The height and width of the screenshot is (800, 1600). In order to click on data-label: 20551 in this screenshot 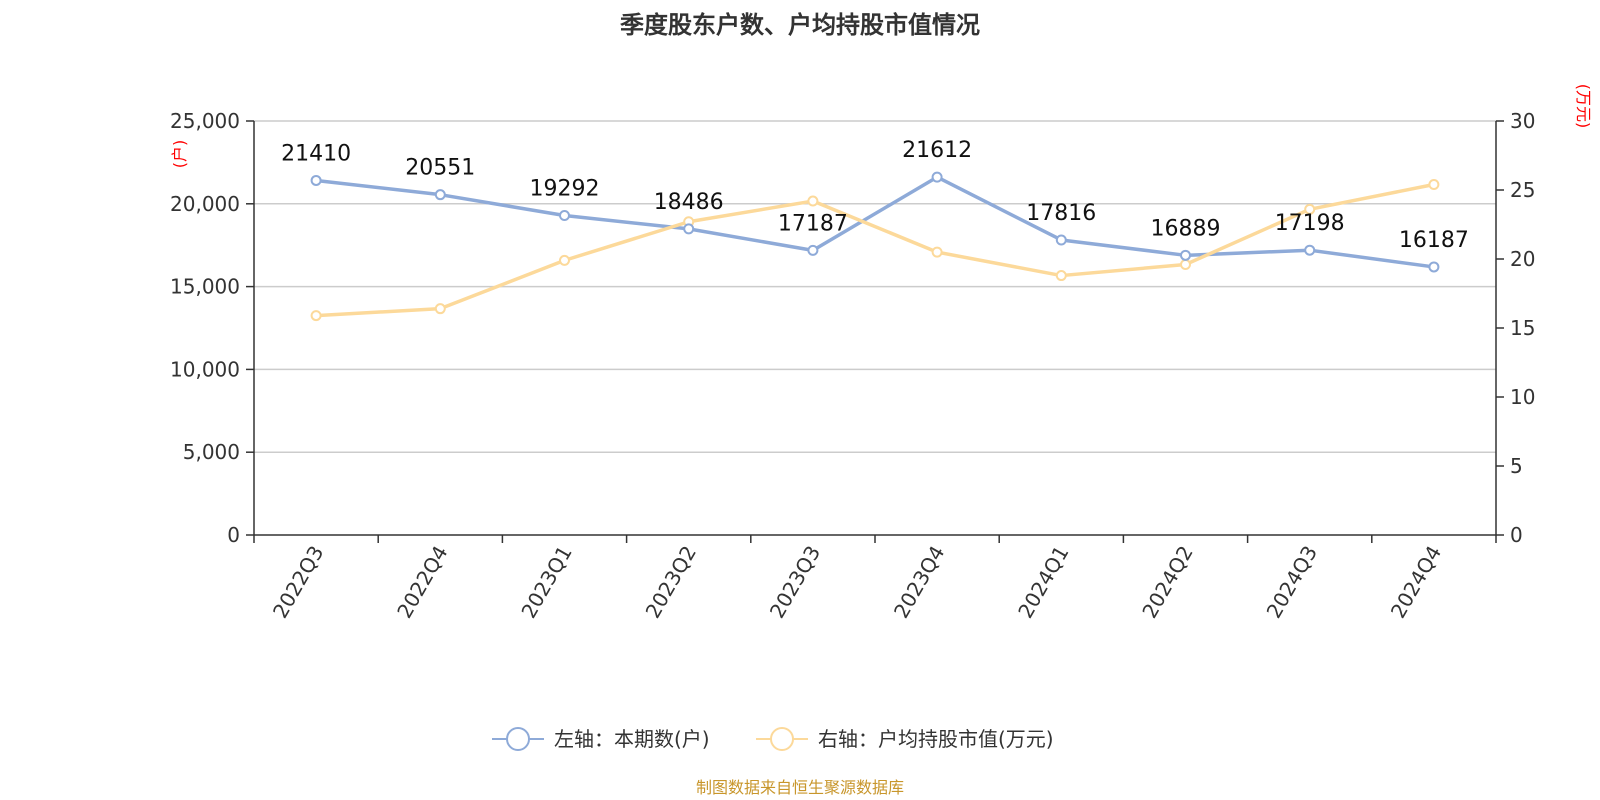, I will do `click(440, 168)`.